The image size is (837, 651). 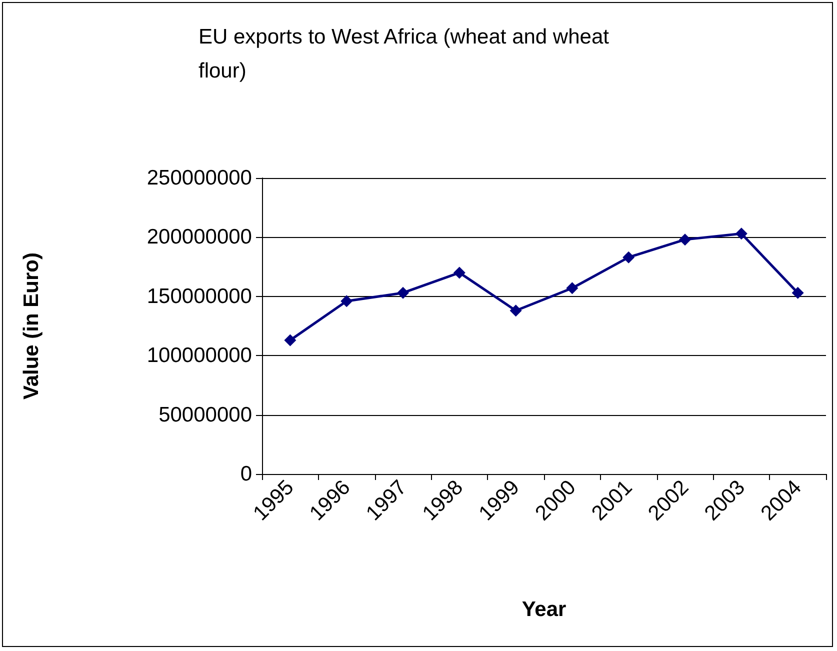 What do you see at coordinates (31, 326) in the screenshot?
I see `y-axis-title: Value (in Euro)` at bounding box center [31, 326].